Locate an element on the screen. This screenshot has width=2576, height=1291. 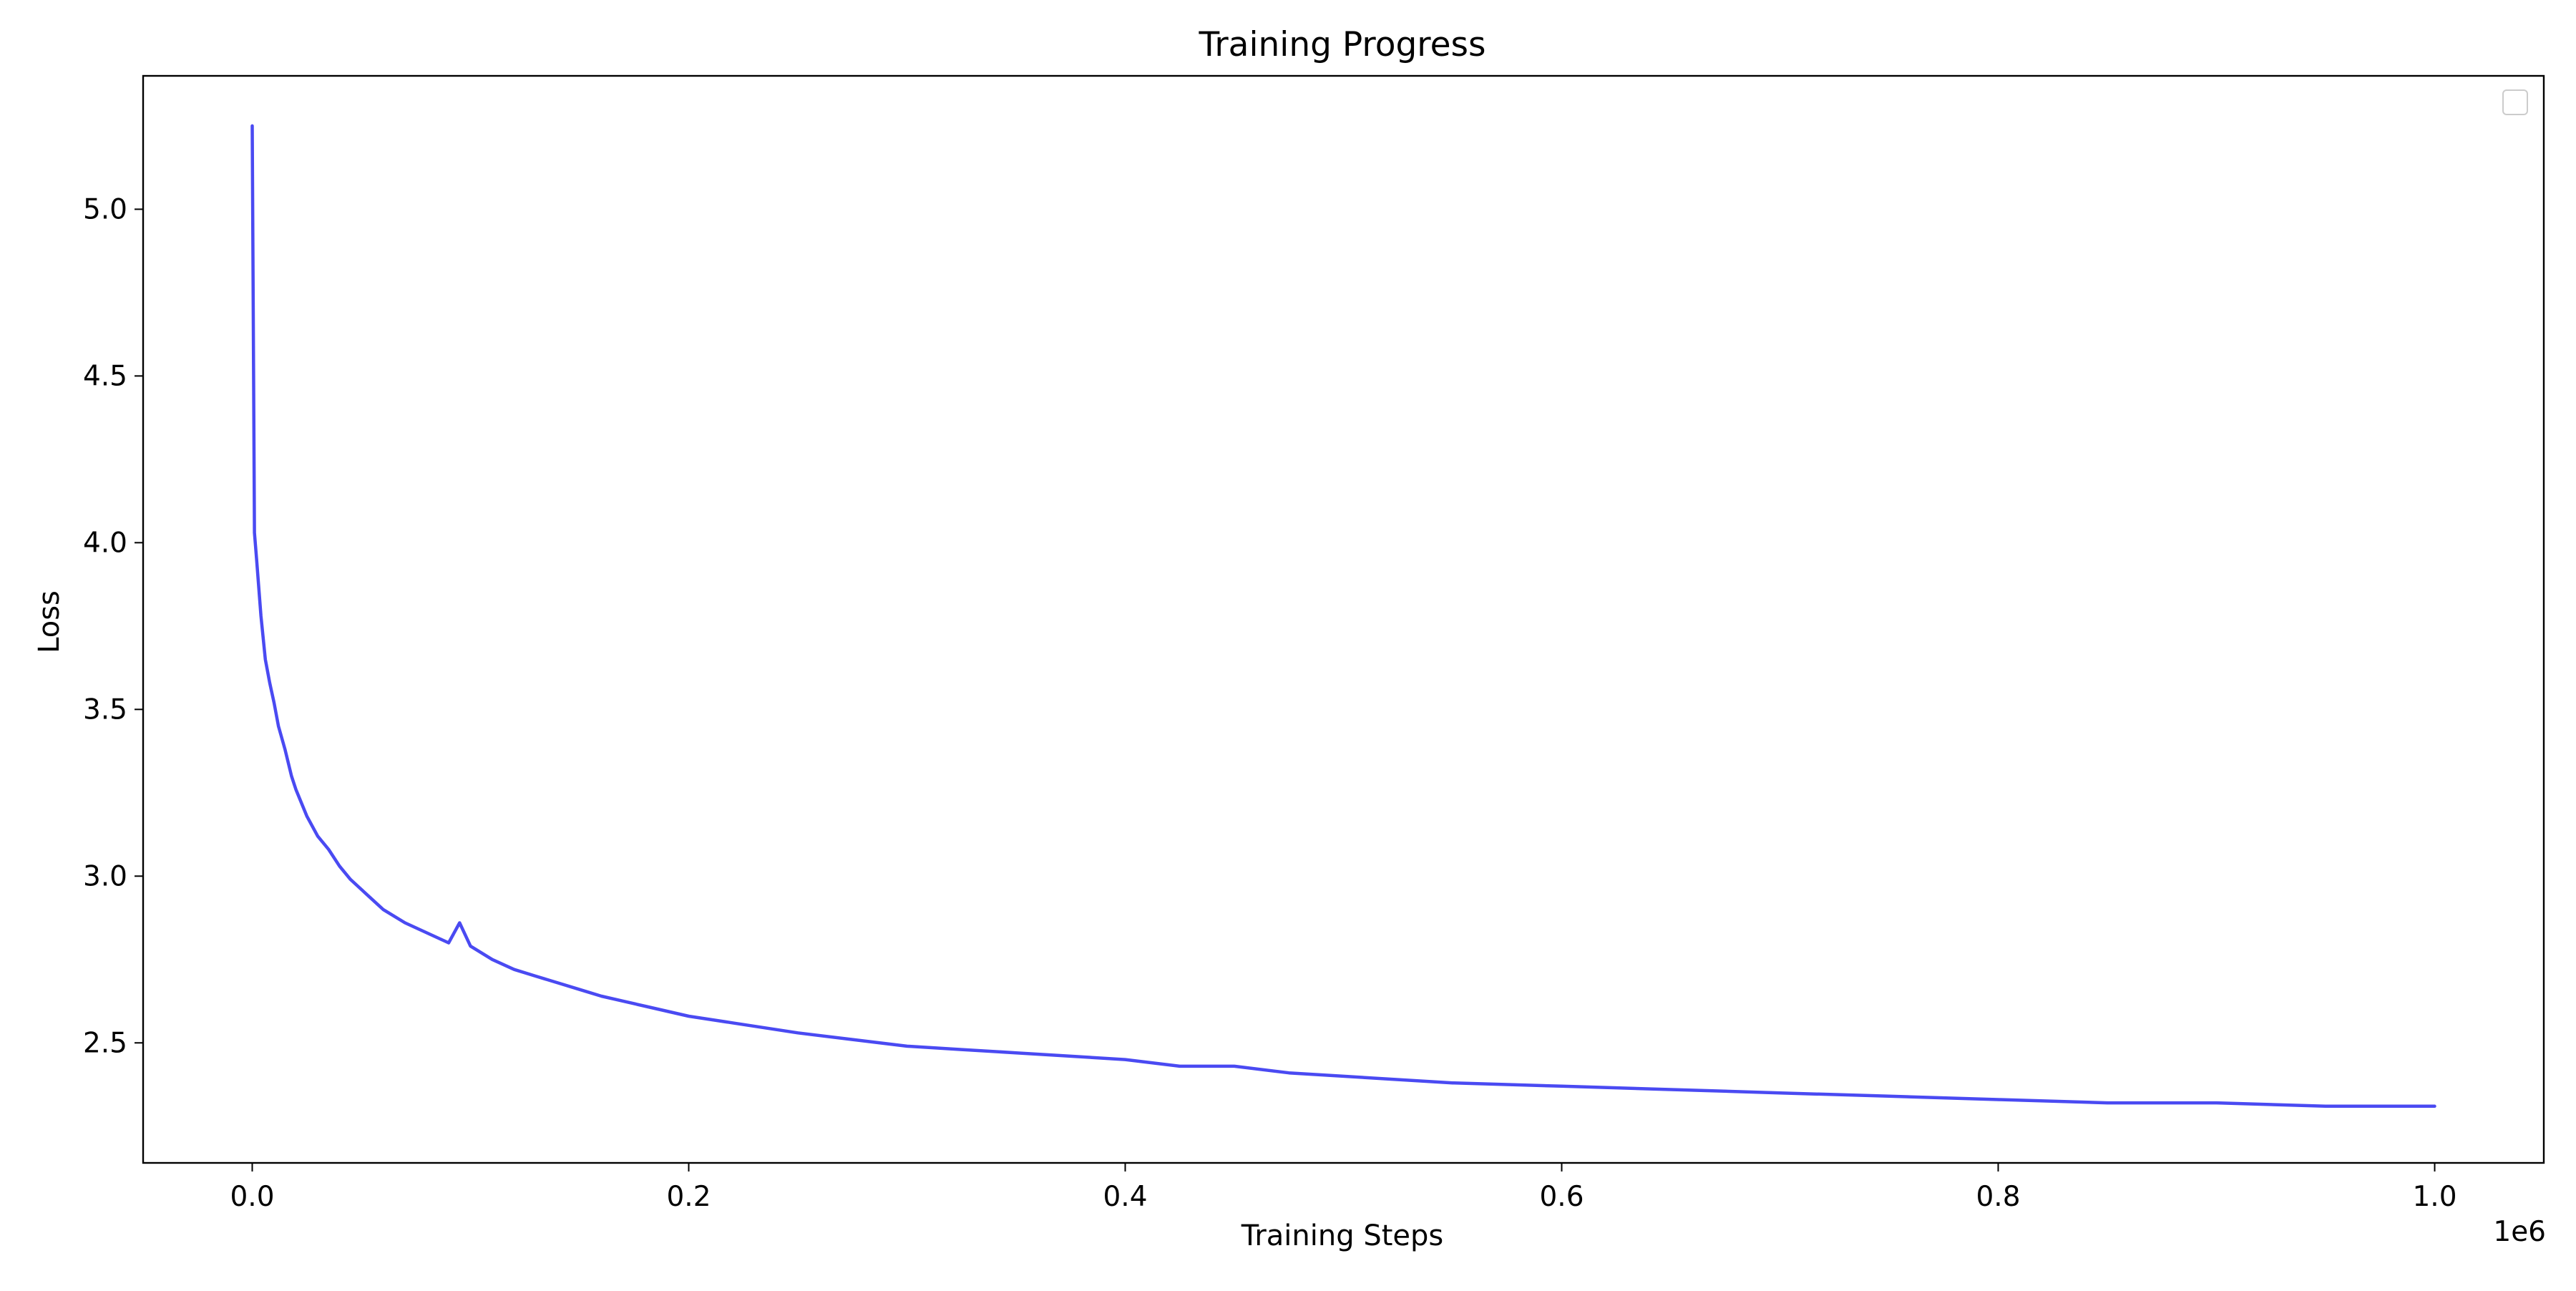
legend-box is located at coordinates (2515, 102).